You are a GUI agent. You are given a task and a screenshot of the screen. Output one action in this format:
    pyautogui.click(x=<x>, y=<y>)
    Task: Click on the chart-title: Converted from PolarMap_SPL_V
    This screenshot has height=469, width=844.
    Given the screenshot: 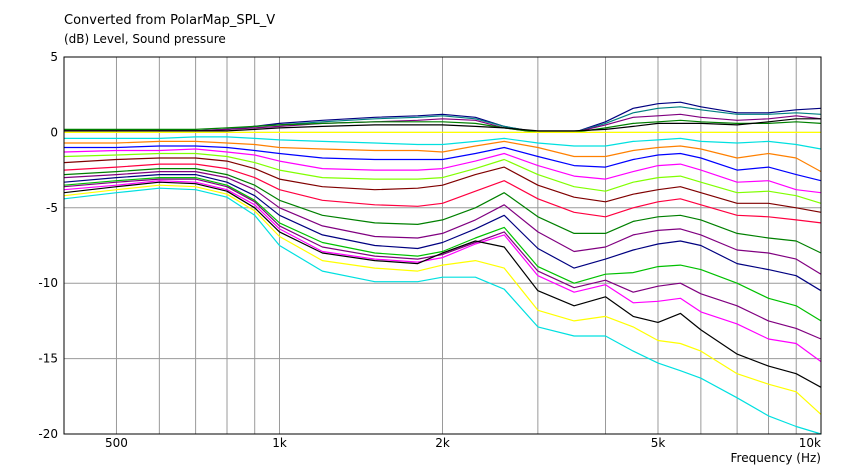 What is the action you would take?
    pyautogui.click(x=169, y=20)
    